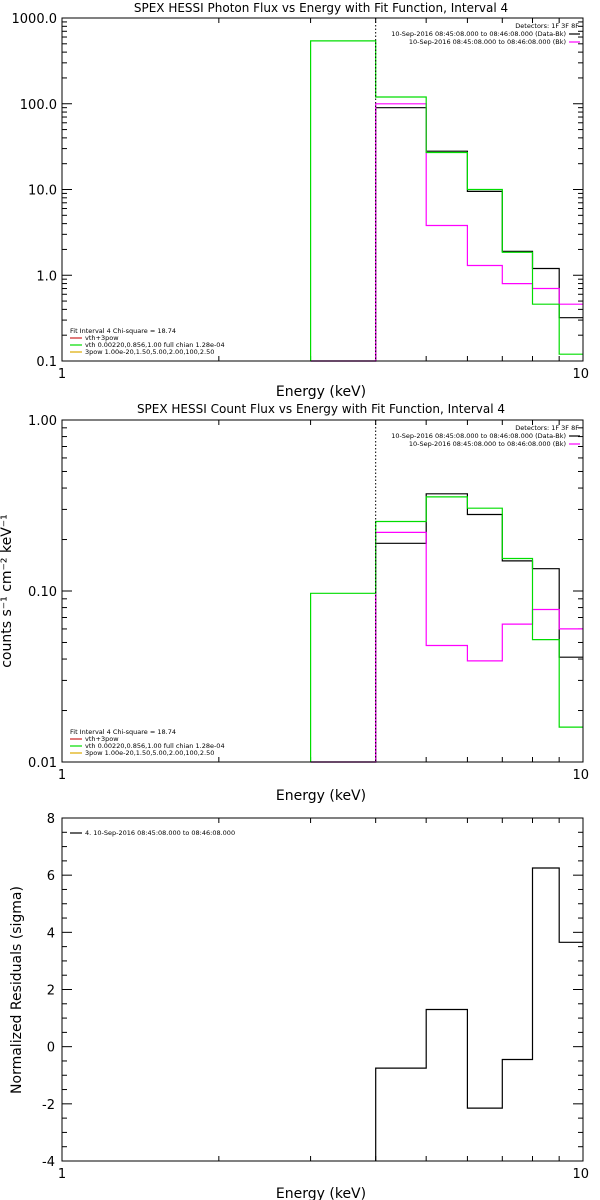  Describe the element at coordinates (7, 591) in the screenshot. I see `count-y-axis-label: counts s⁻¹ cm⁻² keV⁻¹` at that location.